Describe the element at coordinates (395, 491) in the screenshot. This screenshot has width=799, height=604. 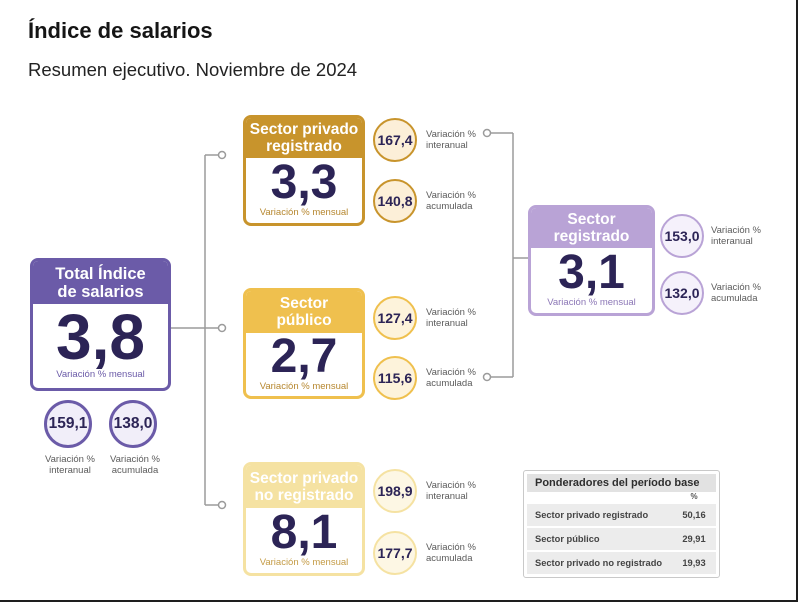
I see `sector-privado-no-registrado-interanual-circle: 198,9` at that location.